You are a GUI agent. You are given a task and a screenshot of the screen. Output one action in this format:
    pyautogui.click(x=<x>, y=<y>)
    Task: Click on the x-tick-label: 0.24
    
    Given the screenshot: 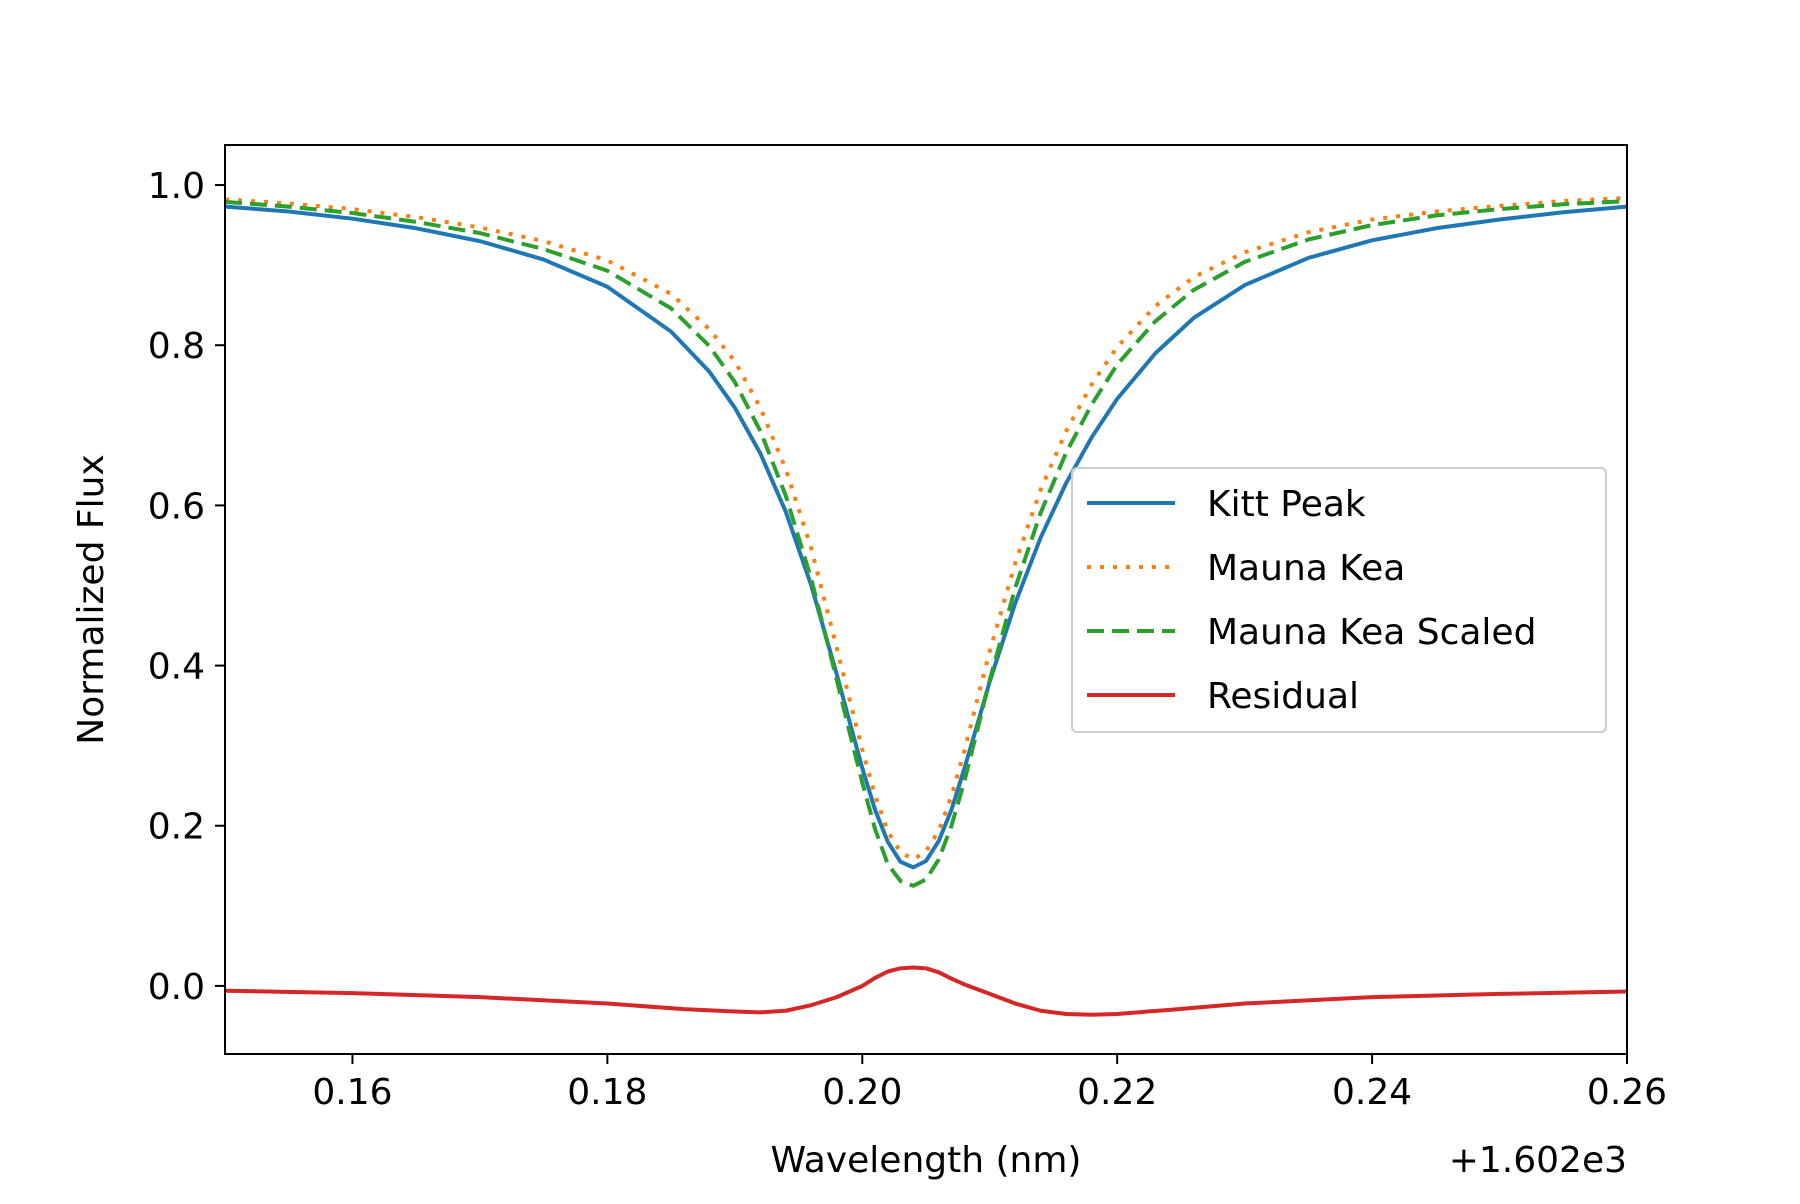 What is the action you would take?
    pyautogui.click(x=1372, y=1092)
    